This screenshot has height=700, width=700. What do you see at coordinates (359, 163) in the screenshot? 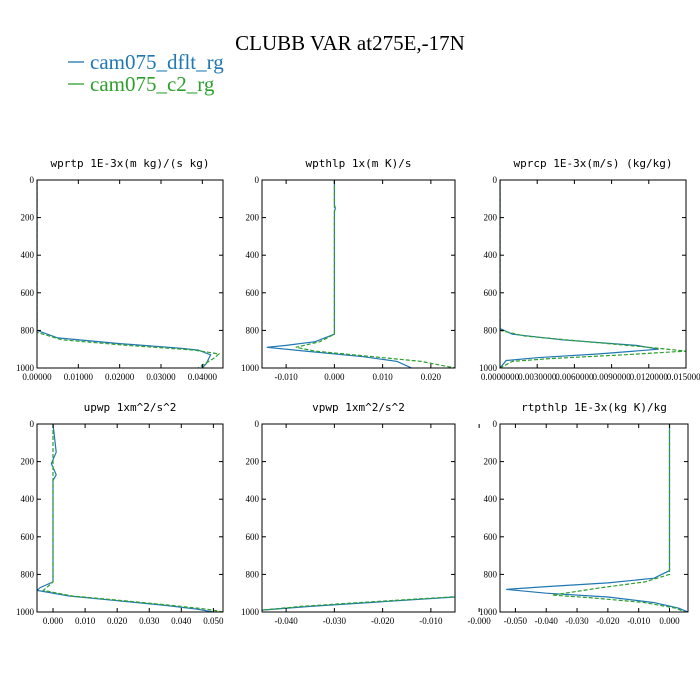
I see `panel-title: wpthlp 1x(m K)/s` at bounding box center [359, 163].